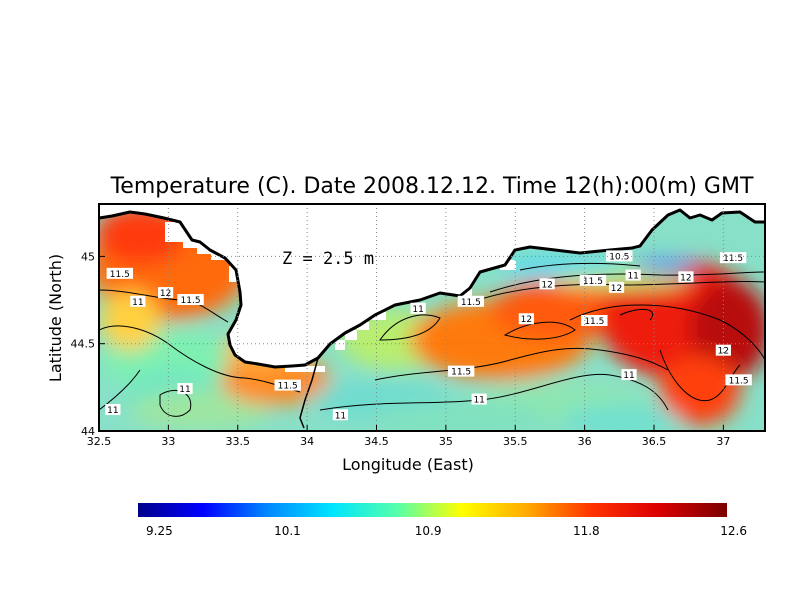 Image resolution: width=800 pixels, height=600 pixels. Describe the element at coordinates (159, 531) in the screenshot. I see `colorbar-tick-label: 9.25` at that location.